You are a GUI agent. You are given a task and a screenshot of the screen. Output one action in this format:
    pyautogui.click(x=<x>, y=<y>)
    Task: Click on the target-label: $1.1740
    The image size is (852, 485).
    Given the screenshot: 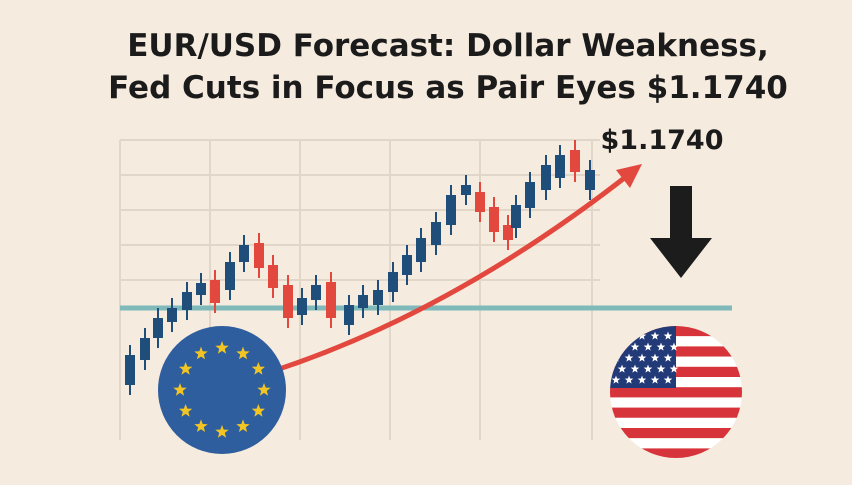 What is the action you would take?
    pyautogui.click(x=662, y=140)
    